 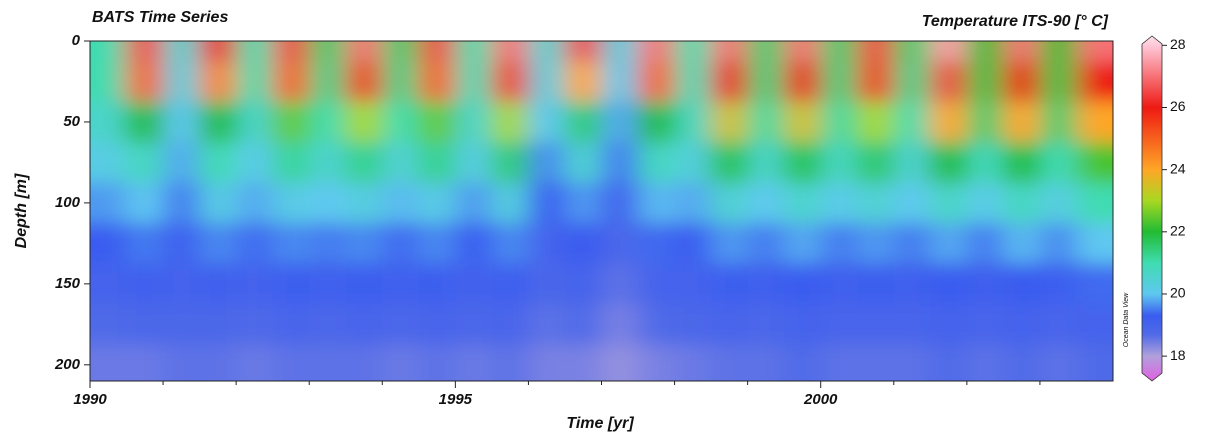 I want to click on colorbar-label: Temperature ITS-90 [° C], so click(x=1015, y=21).